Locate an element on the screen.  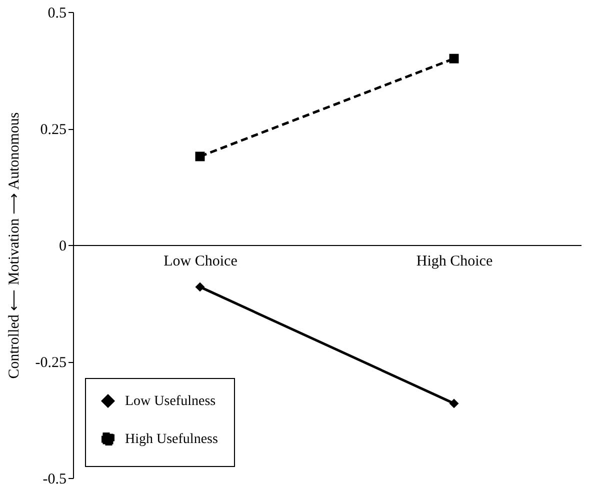
y-tick-label: 0 is located at coordinates (62, 246).